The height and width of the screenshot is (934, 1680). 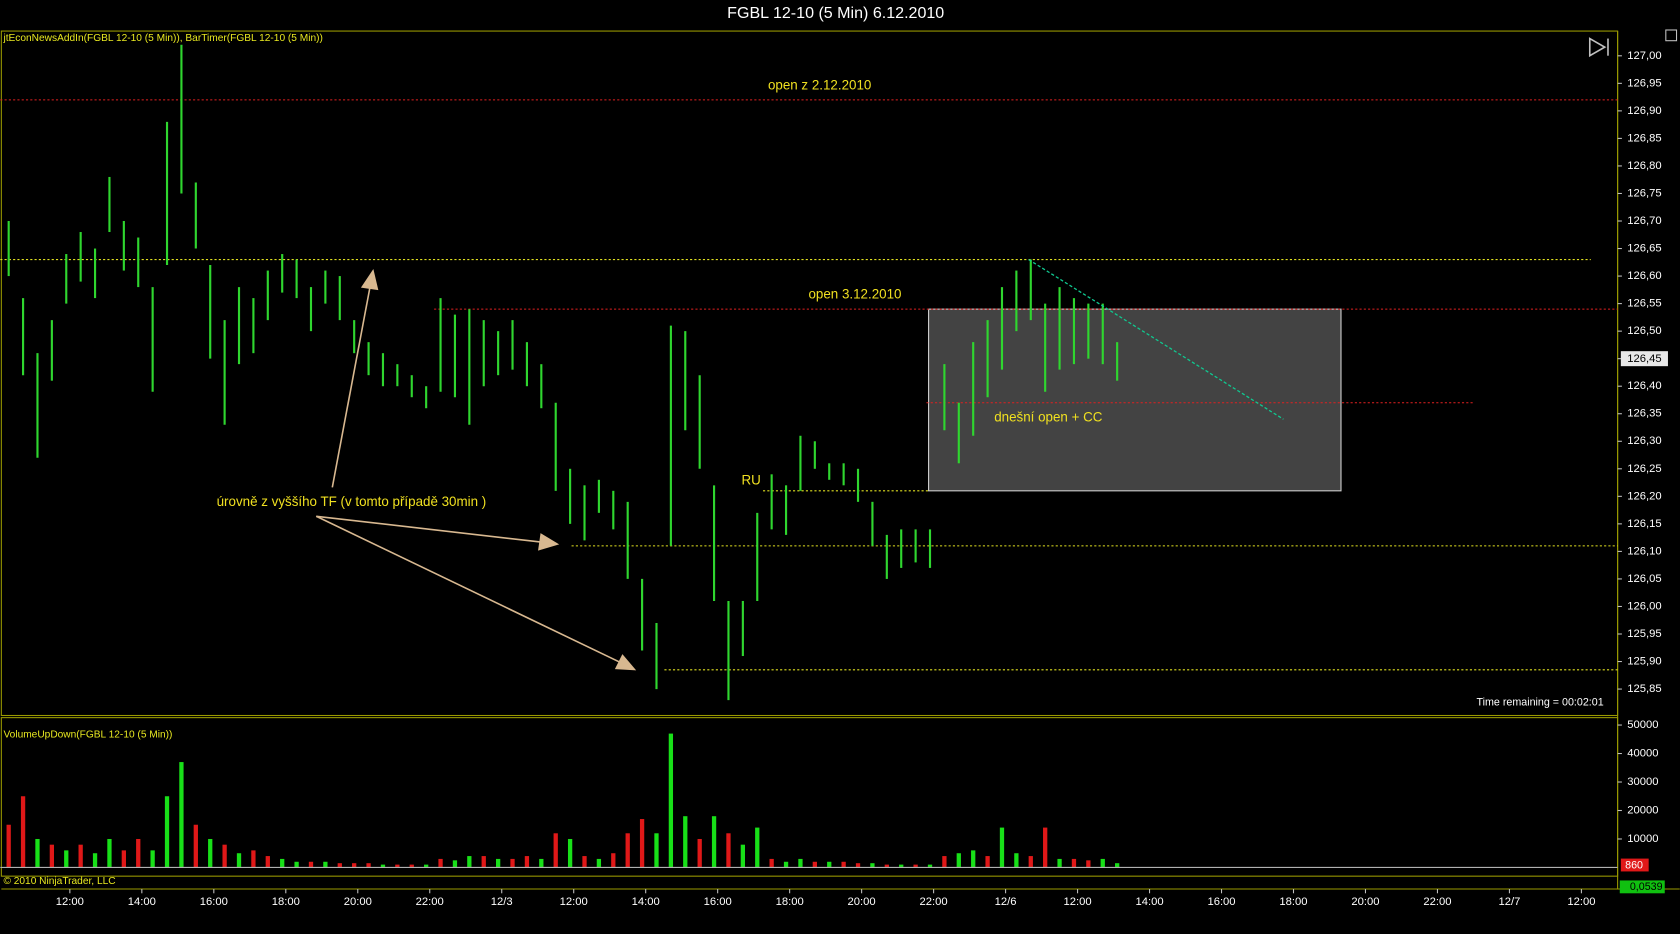 I want to click on y-tick-label: 40000, so click(x=1642, y=753).